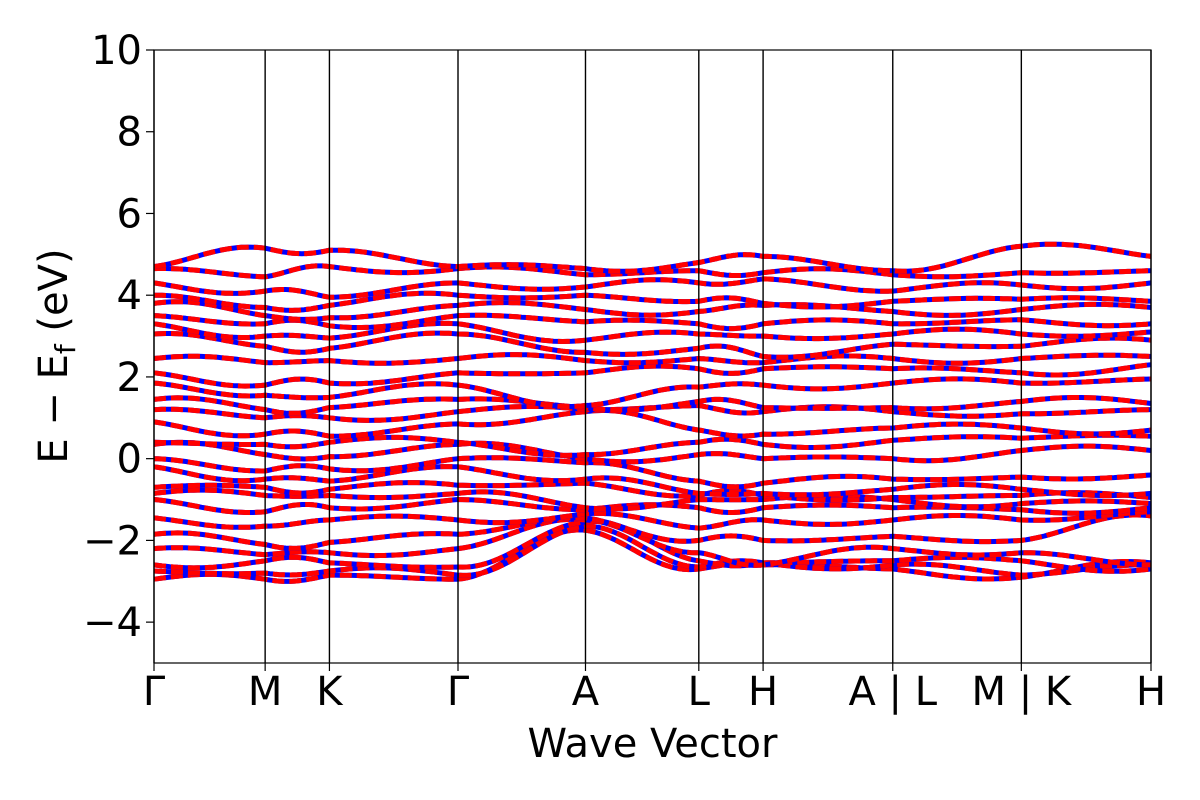 Image resolution: width=1200 pixels, height=800 pixels. I want to click on y-axis: −4 −2 0 2 4 6 8 10, so click(118, 337).